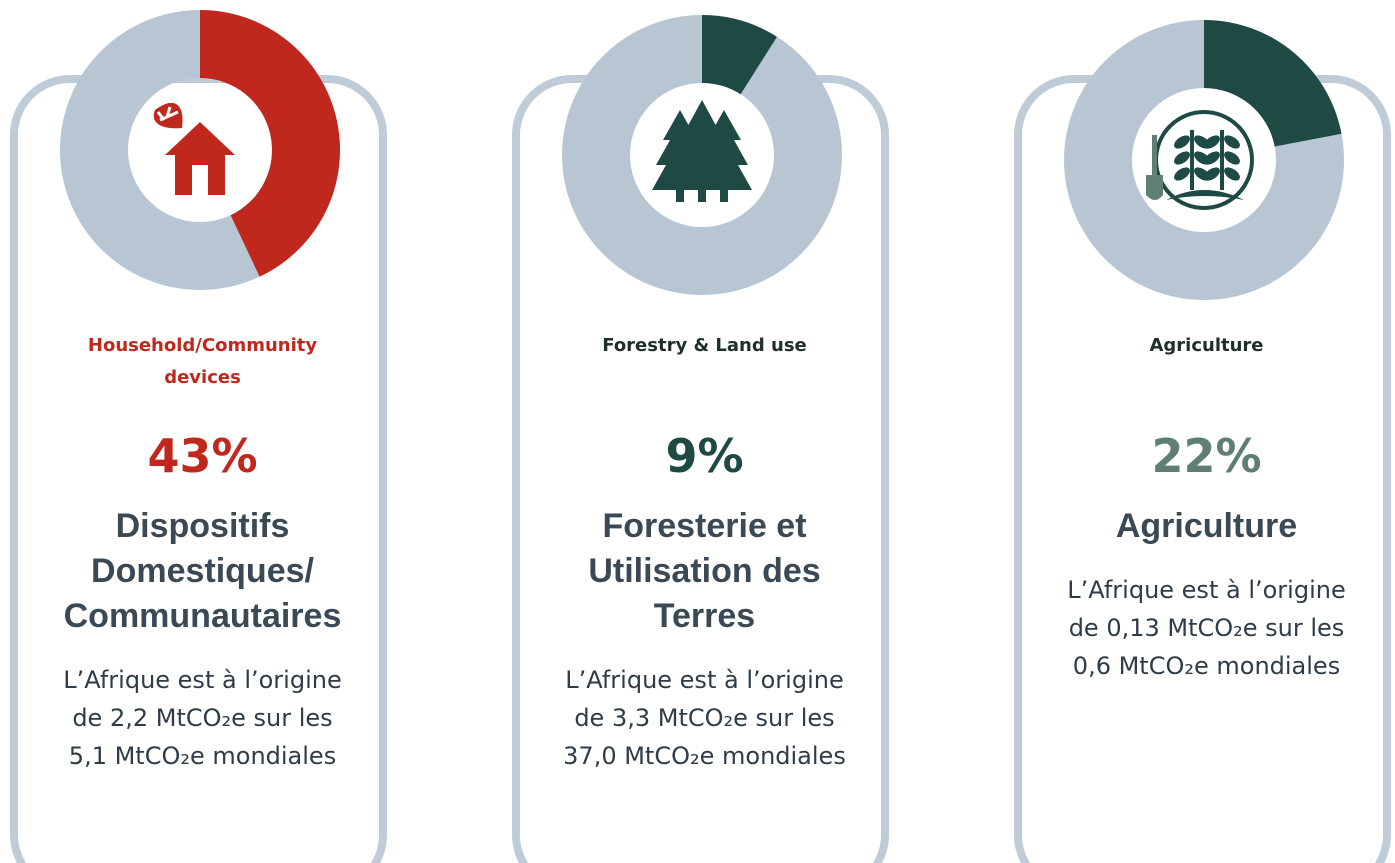  What do you see at coordinates (202, 571) in the screenshot?
I see `heading: Dispositifs Domestiques/ Communautaires` at bounding box center [202, 571].